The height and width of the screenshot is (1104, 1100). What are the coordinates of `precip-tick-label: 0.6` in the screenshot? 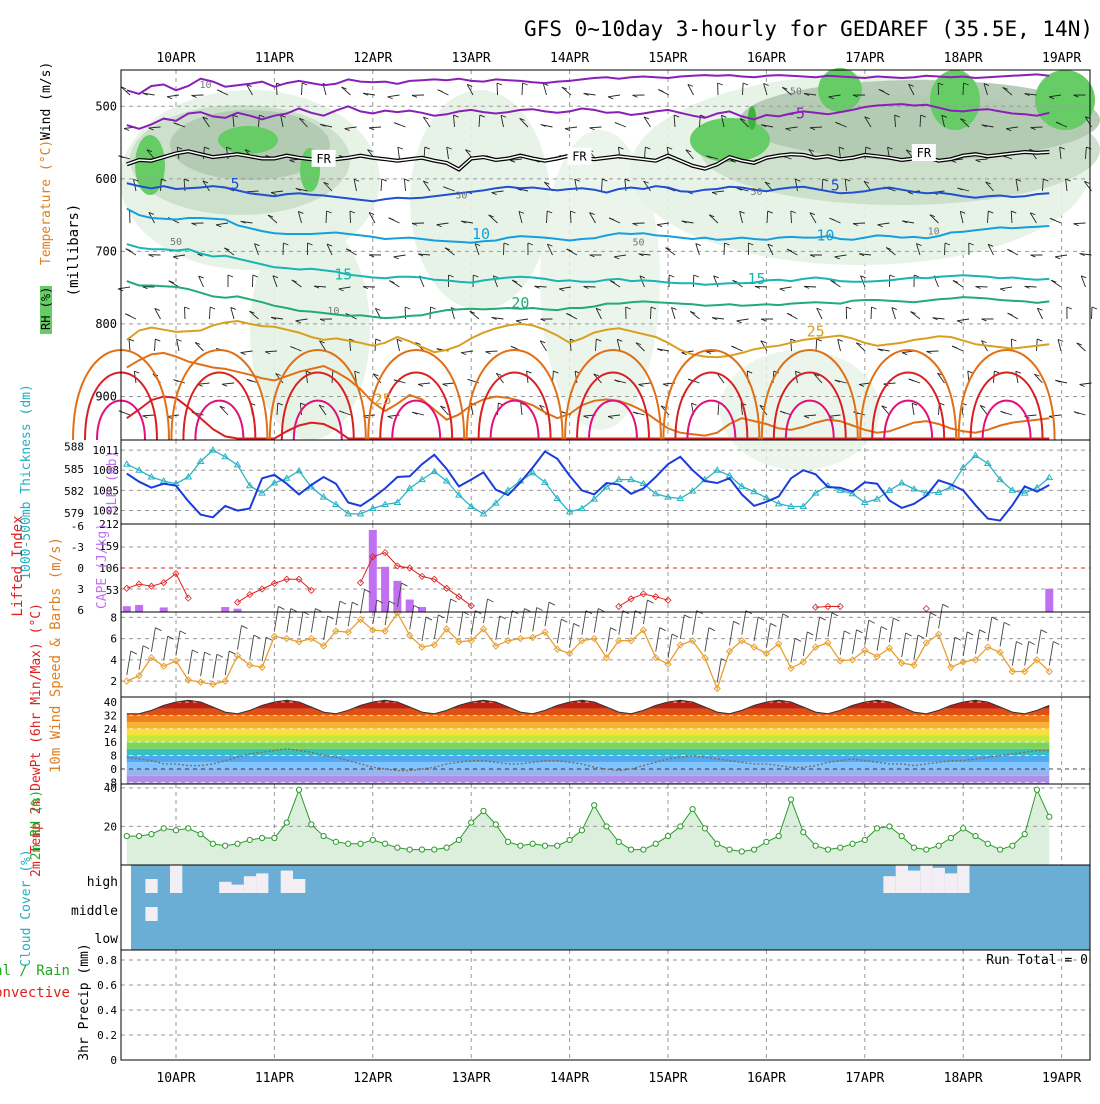 It's located at (107, 985).